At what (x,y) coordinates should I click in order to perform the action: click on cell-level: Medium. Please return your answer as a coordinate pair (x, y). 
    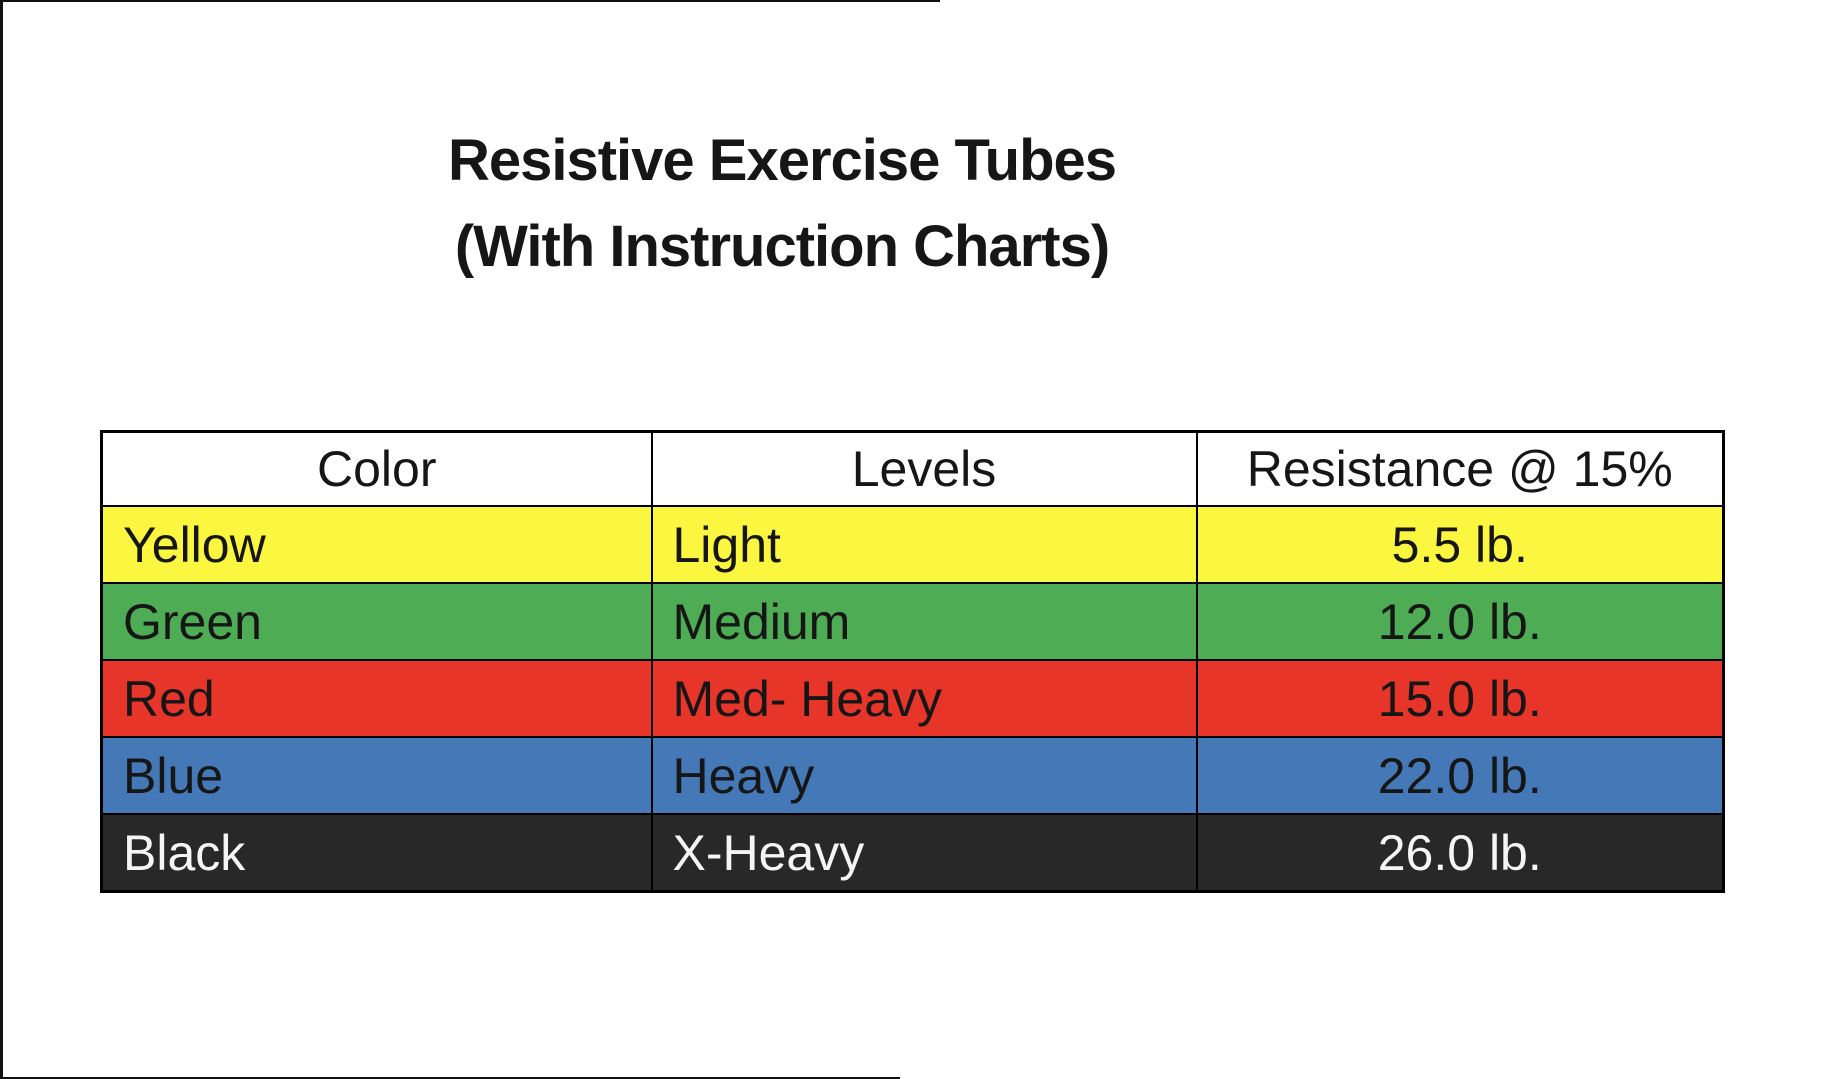
    Looking at the image, I should click on (924, 621).